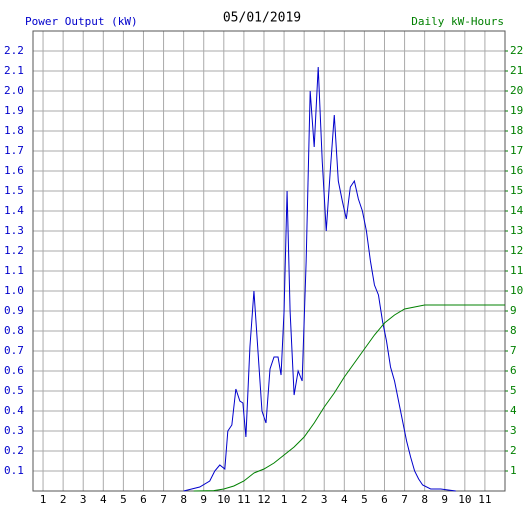 The image size is (527, 510). What do you see at coordinates (14, 50) in the screenshot?
I see `y-tick-label: 2.2` at bounding box center [14, 50].